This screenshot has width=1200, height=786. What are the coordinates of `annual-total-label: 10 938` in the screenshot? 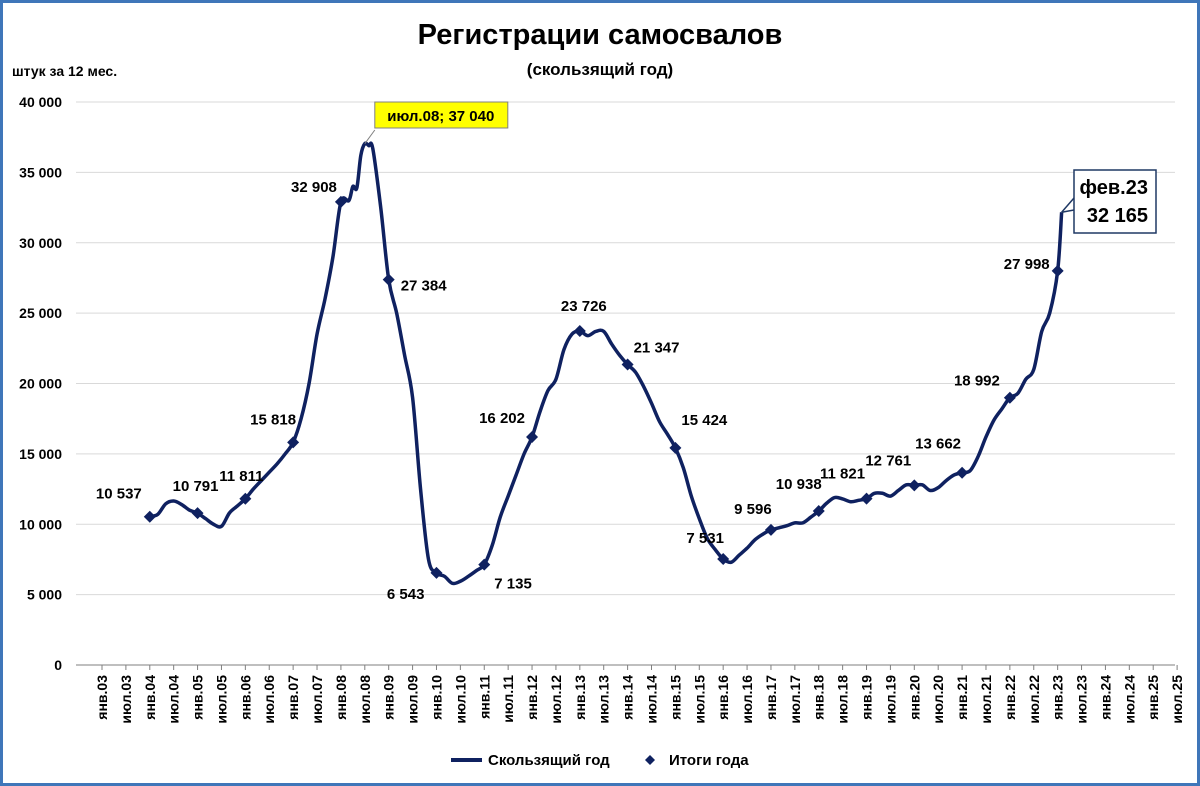 It's located at (799, 484).